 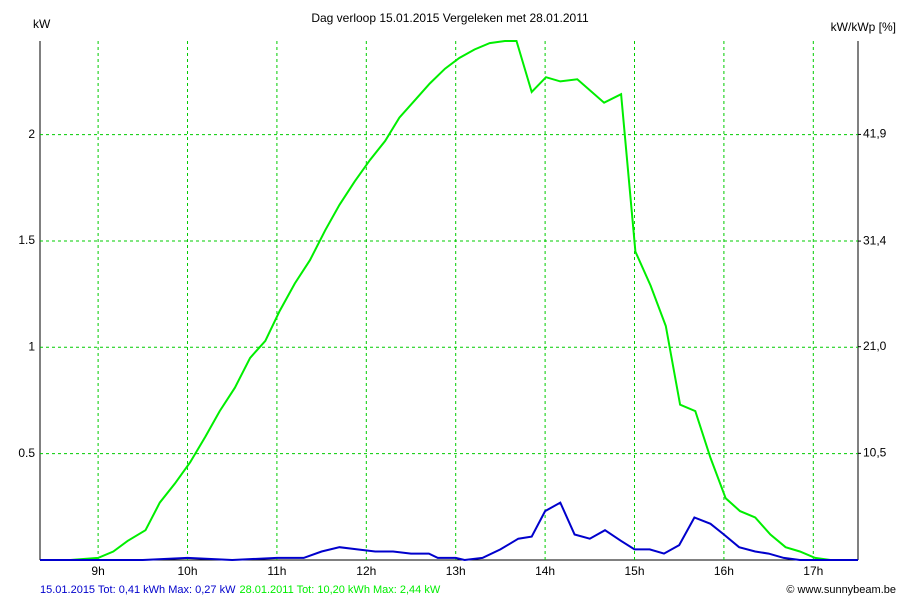 I want to click on y2-tick-label: 10,5, so click(x=875, y=453).